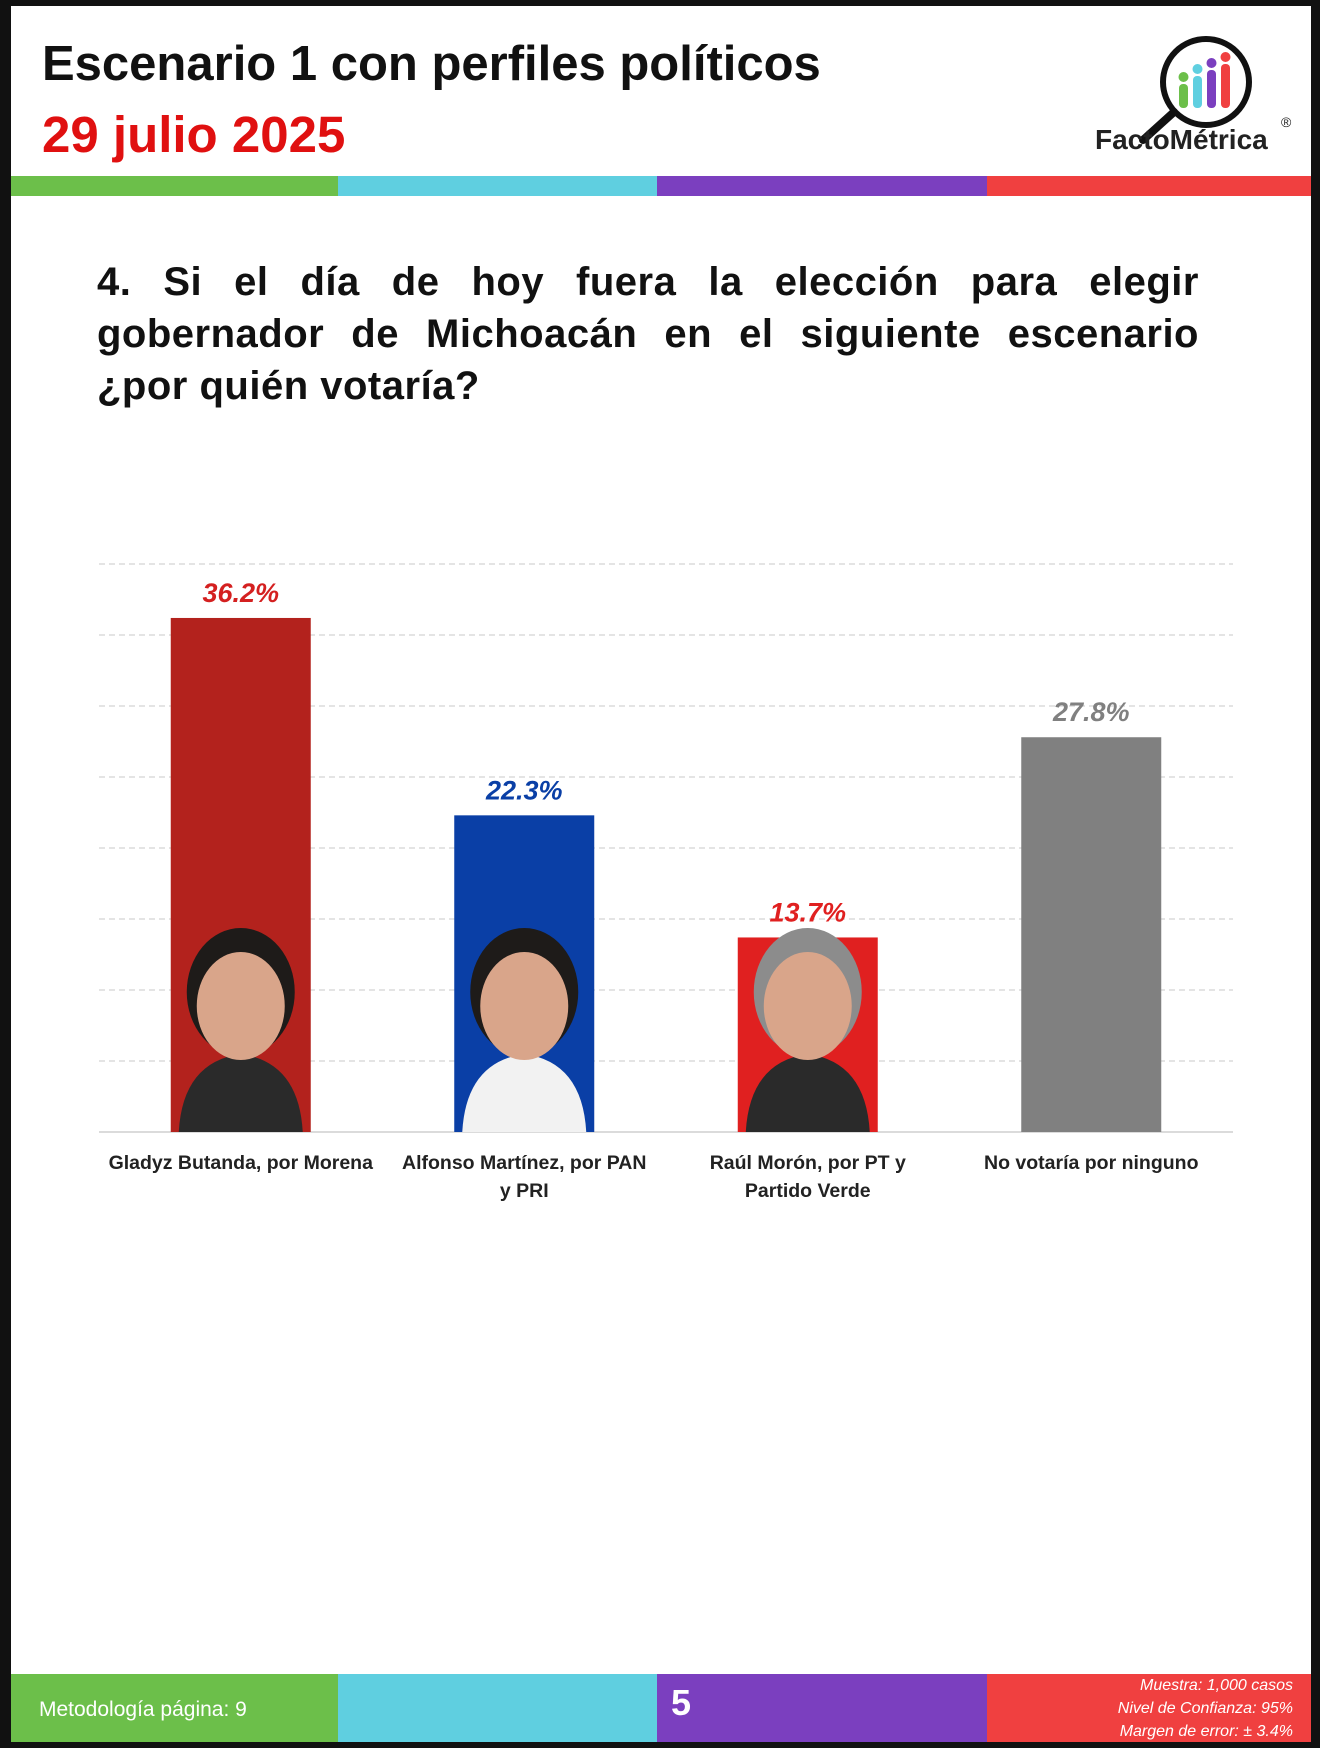 Image resolution: width=1320 pixels, height=1748 pixels. What do you see at coordinates (174, 186) in the screenshot?
I see `band-green` at bounding box center [174, 186].